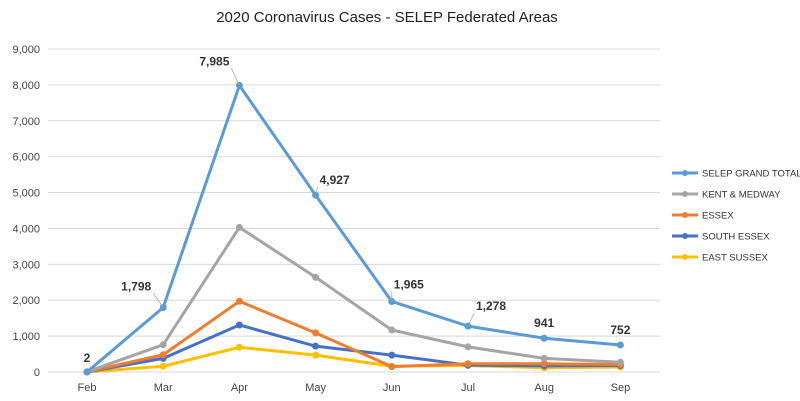  I want to click on y-tick-label: 0, so click(37, 373).